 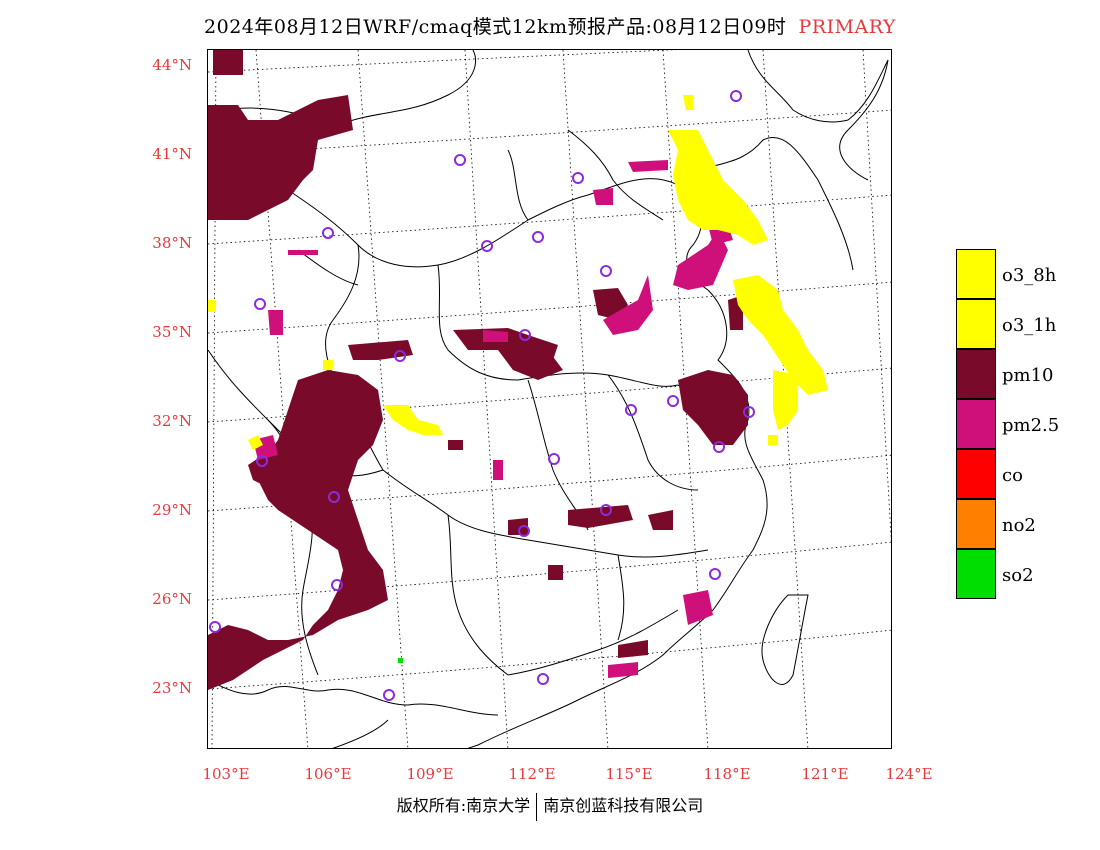 What do you see at coordinates (976, 524) in the screenshot?
I see `legend-swatch-no2` at bounding box center [976, 524].